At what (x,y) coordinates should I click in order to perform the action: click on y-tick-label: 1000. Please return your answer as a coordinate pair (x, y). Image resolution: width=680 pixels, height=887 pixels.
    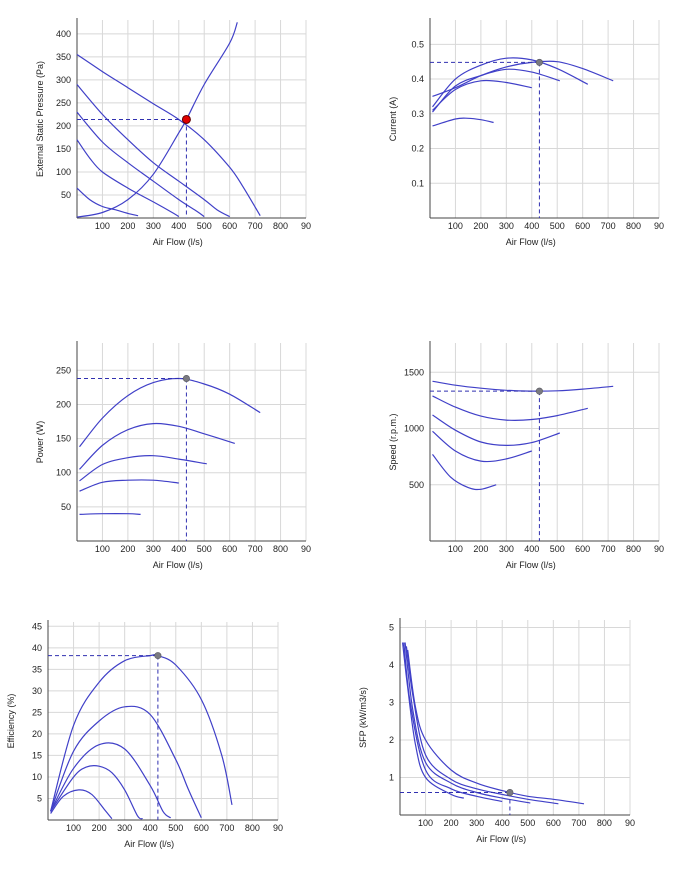
    Looking at the image, I should click on (414, 429).